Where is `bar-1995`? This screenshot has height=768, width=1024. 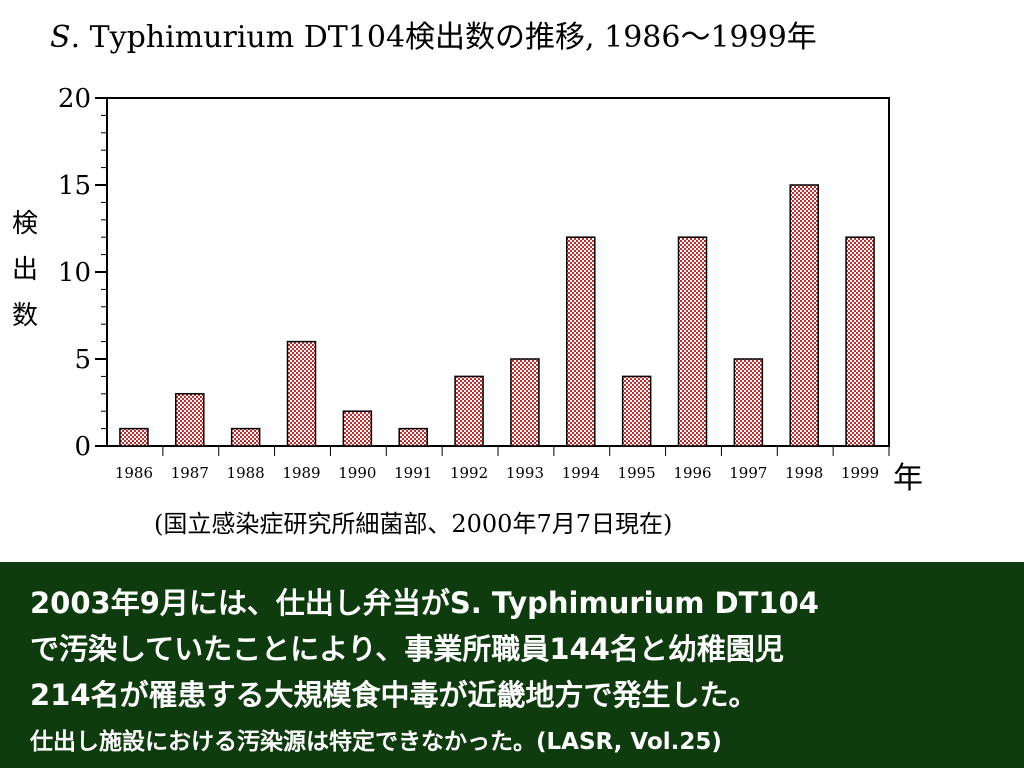 bar-1995 is located at coordinates (636, 411).